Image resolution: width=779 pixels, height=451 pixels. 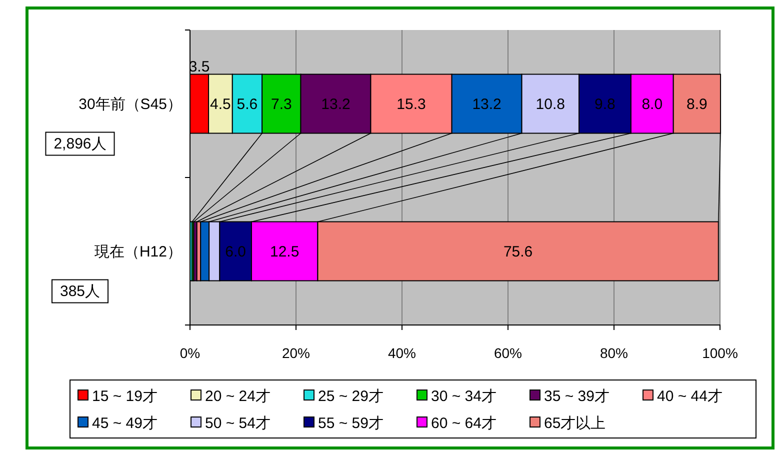 I want to click on data-label: 7.3, so click(x=281, y=104).